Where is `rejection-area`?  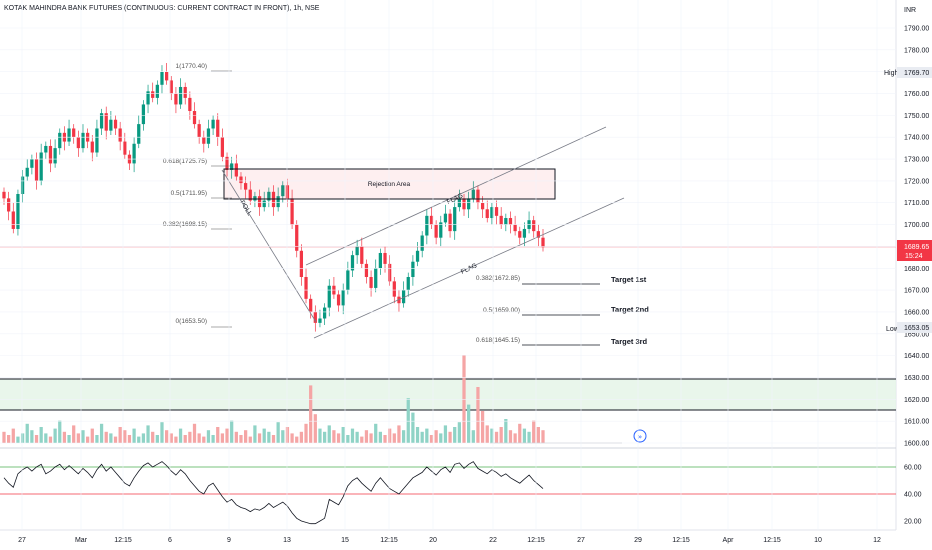 rejection-area is located at coordinates (389, 184).